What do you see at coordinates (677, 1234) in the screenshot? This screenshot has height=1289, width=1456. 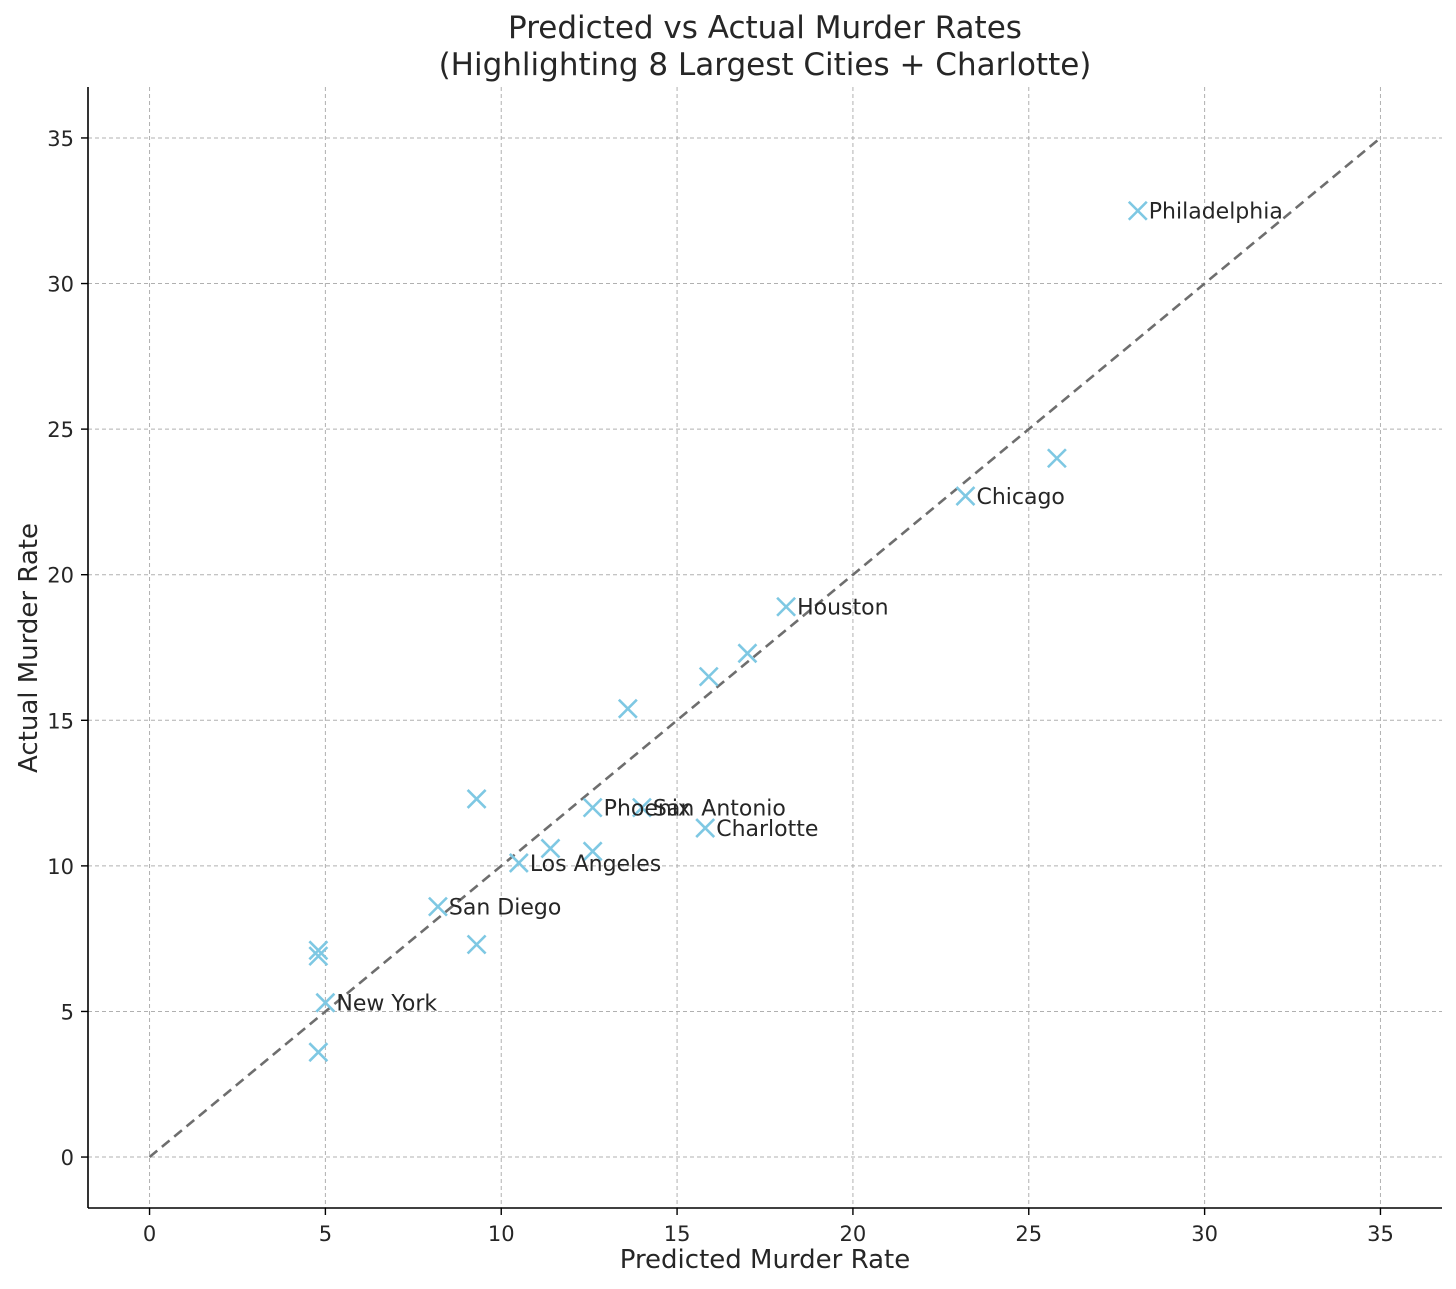 I see `x-tick-label: 15` at bounding box center [677, 1234].